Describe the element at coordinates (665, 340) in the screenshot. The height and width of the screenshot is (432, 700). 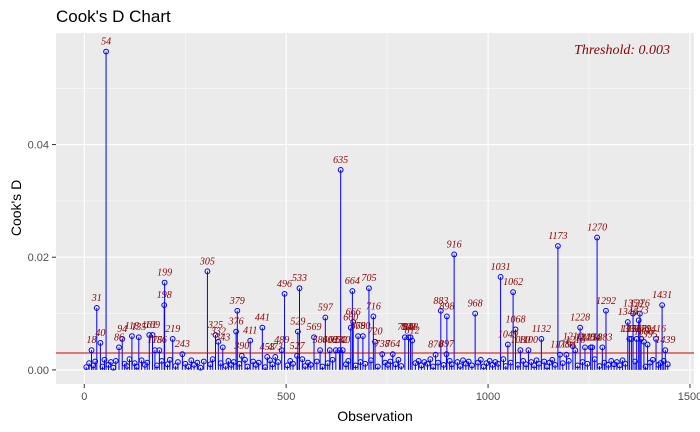
I see `point-label: 1439` at that location.